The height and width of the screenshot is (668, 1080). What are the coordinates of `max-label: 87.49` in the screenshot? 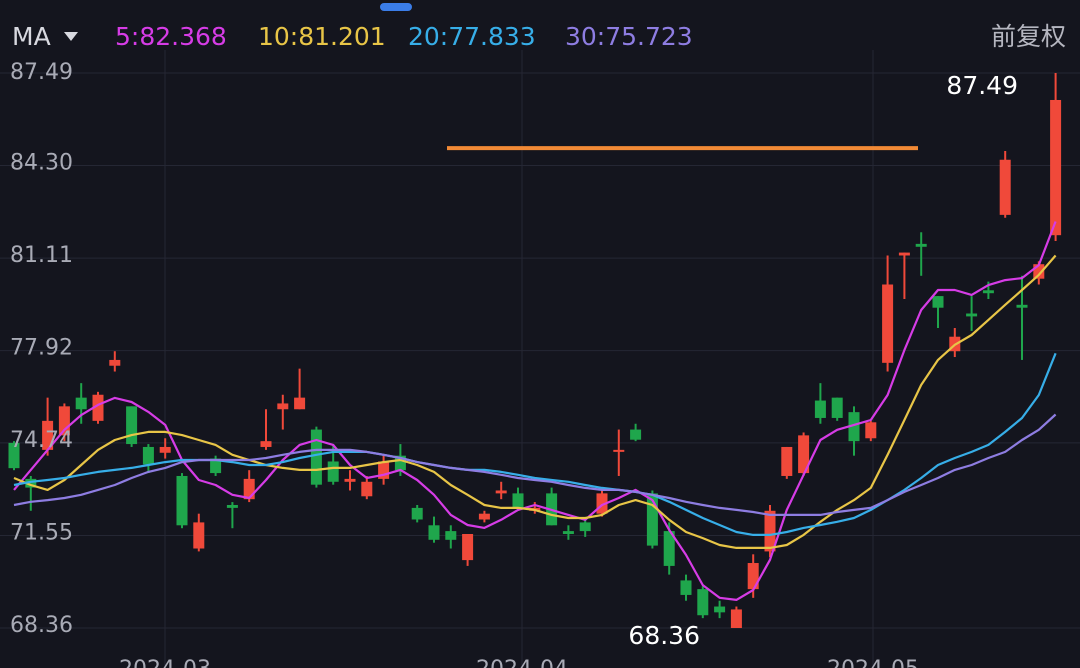 It's located at (982, 85).